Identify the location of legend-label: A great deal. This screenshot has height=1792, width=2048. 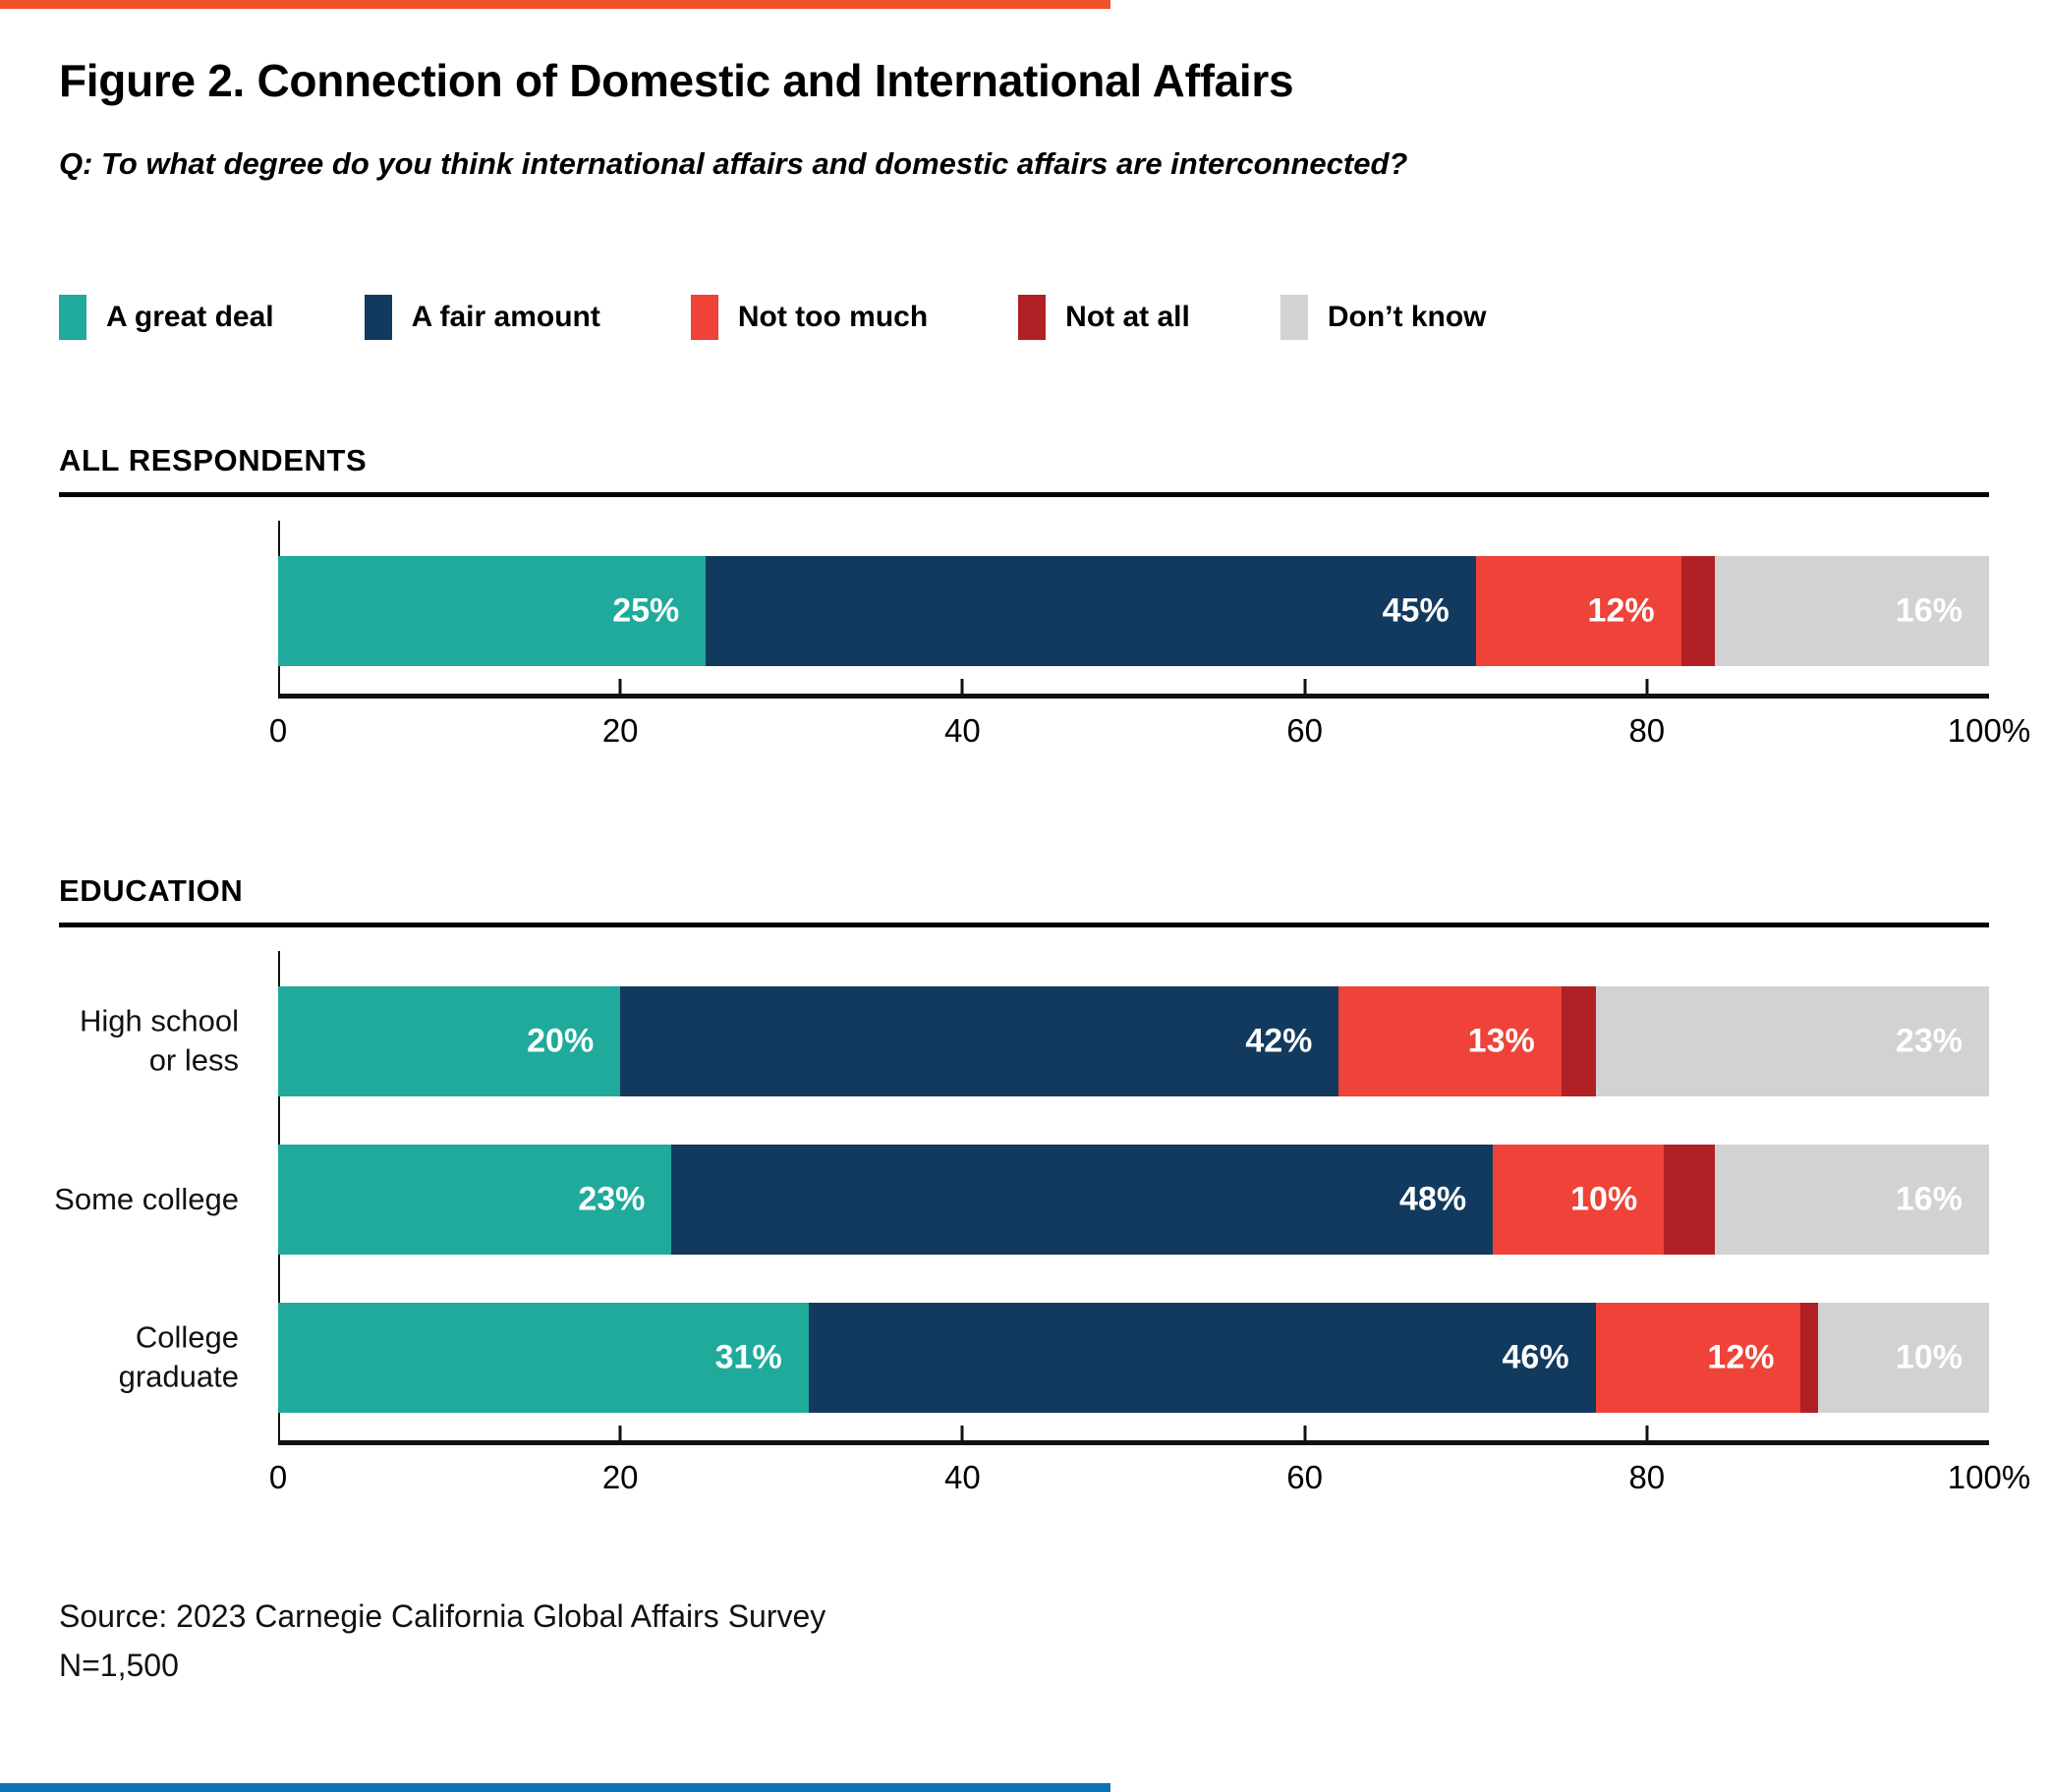
(190, 317).